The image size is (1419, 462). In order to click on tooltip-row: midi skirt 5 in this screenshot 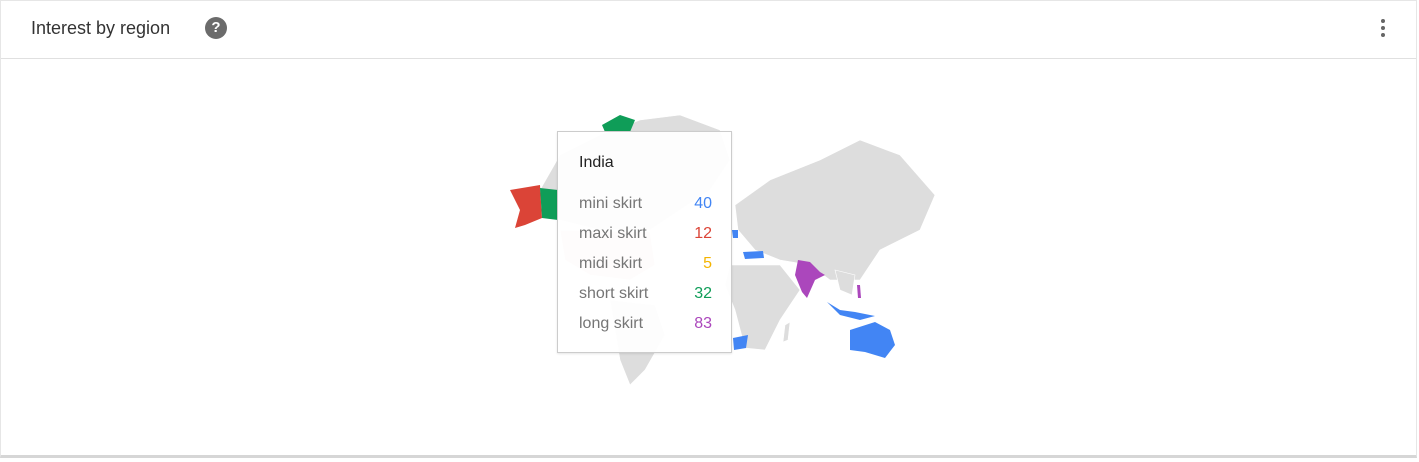, I will do `click(645, 264)`.